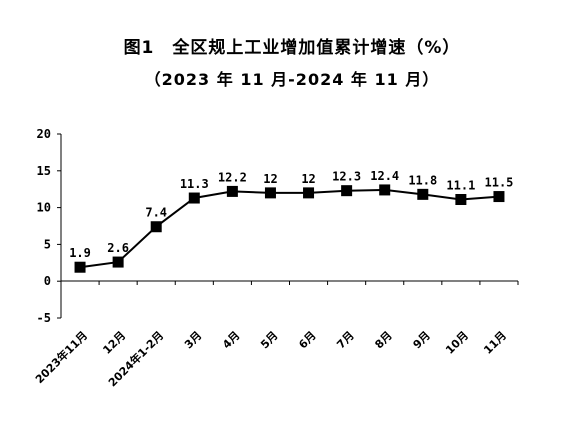 The width and height of the screenshot is (584, 435). I want to click on data-label: 2.6, so click(118, 248).